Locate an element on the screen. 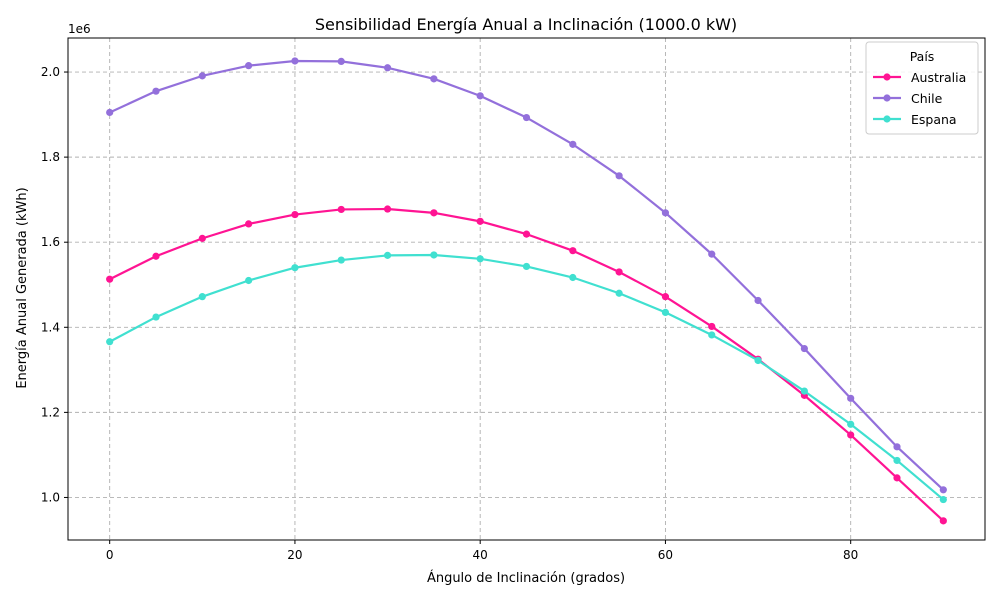  legend-box is located at coordinates (922, 88).